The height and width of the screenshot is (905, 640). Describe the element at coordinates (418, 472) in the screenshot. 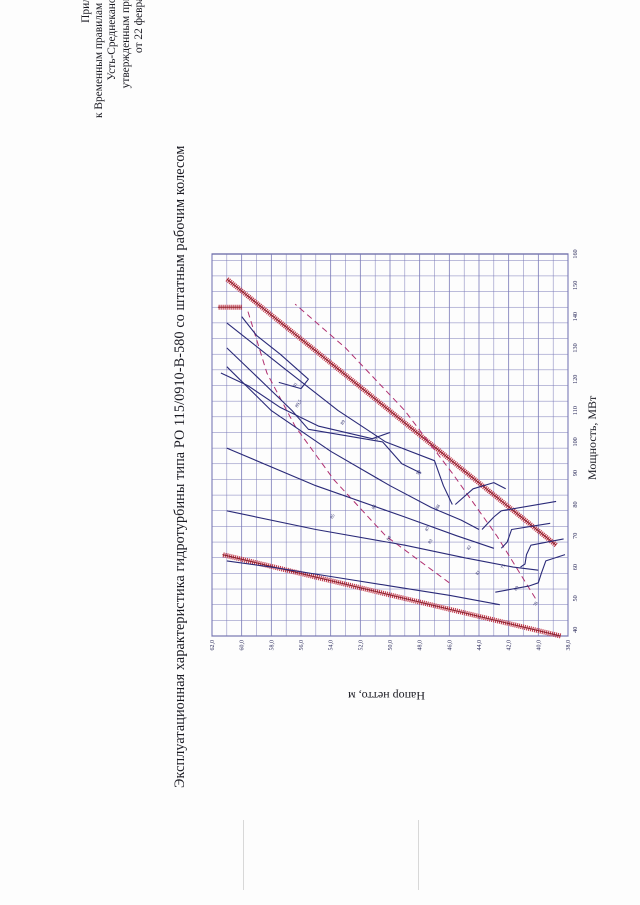

I see `contour-label: 90` at that location.